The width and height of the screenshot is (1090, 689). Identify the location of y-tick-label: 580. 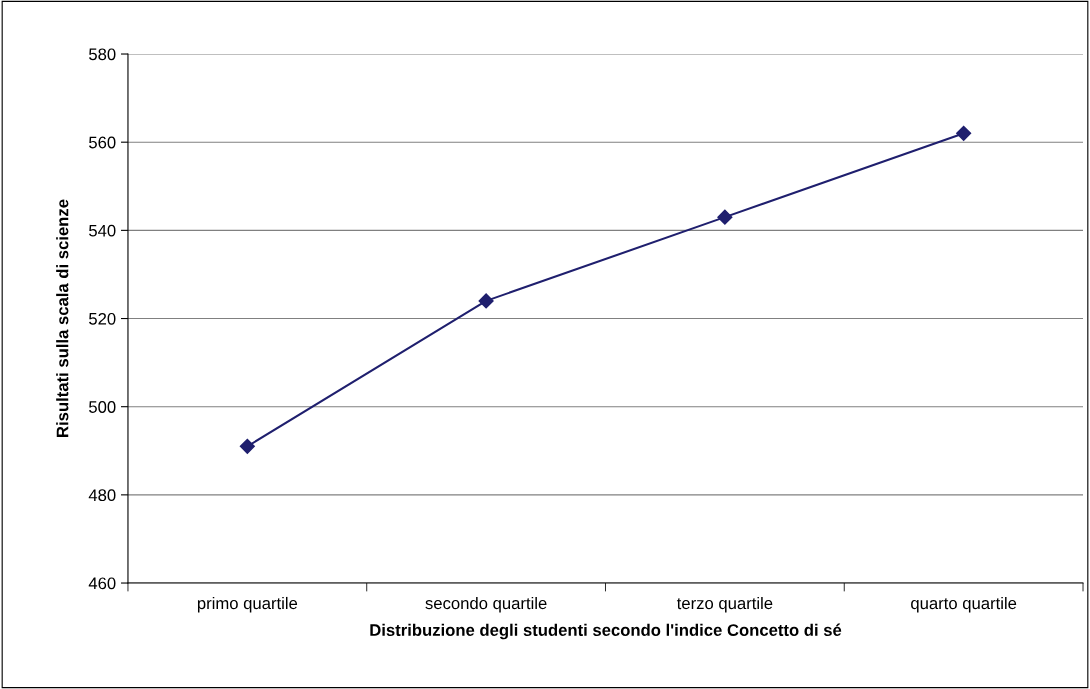
(102, 54).